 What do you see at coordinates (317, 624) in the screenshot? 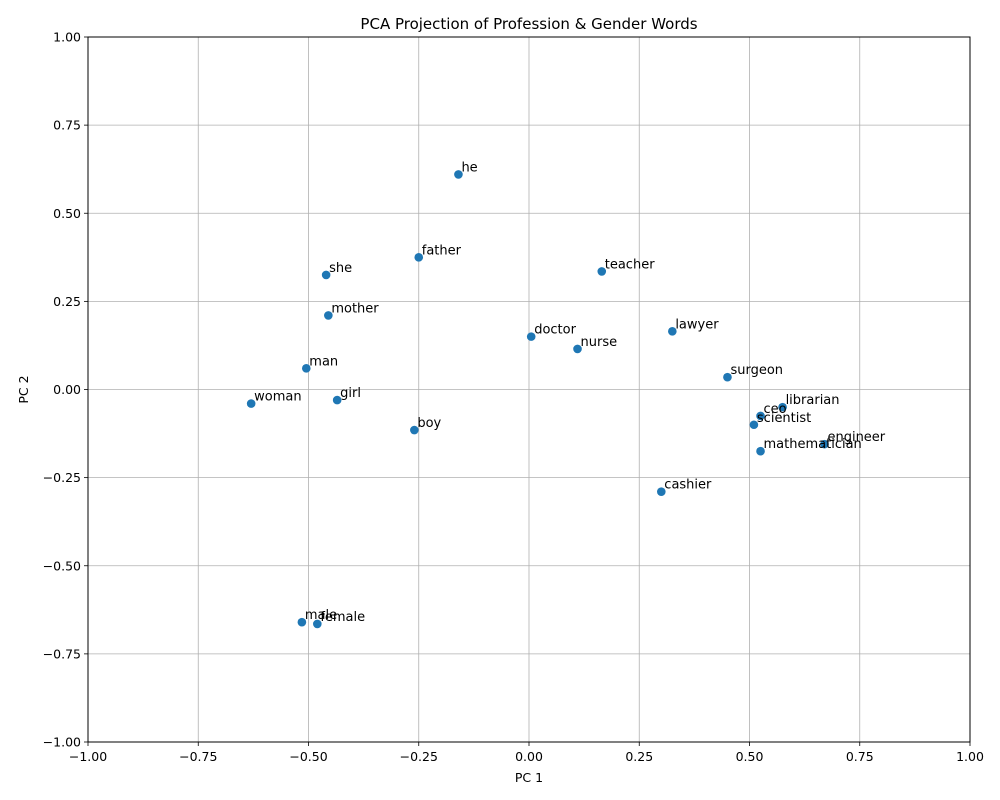
I see `data-point-female` at bounding box center [317, 624].